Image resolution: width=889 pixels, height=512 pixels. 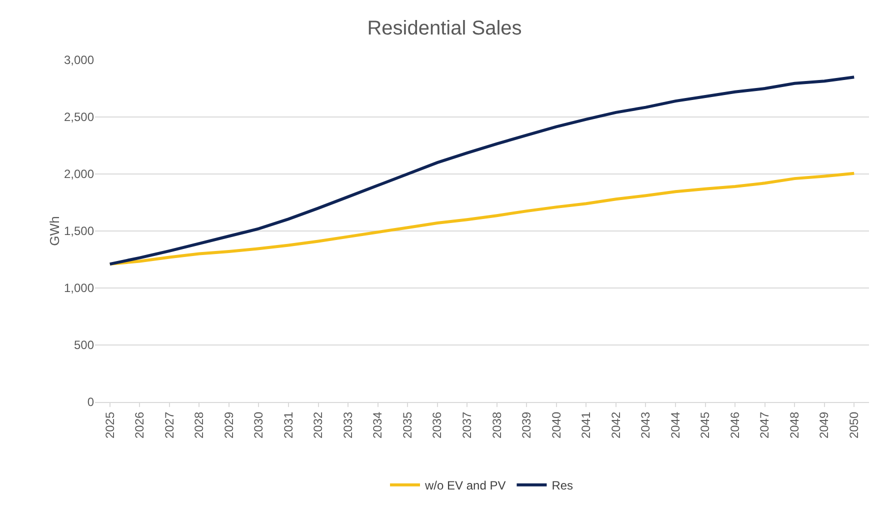 I want to click on x-tick-label: 2028, so click(x=199, y=425).